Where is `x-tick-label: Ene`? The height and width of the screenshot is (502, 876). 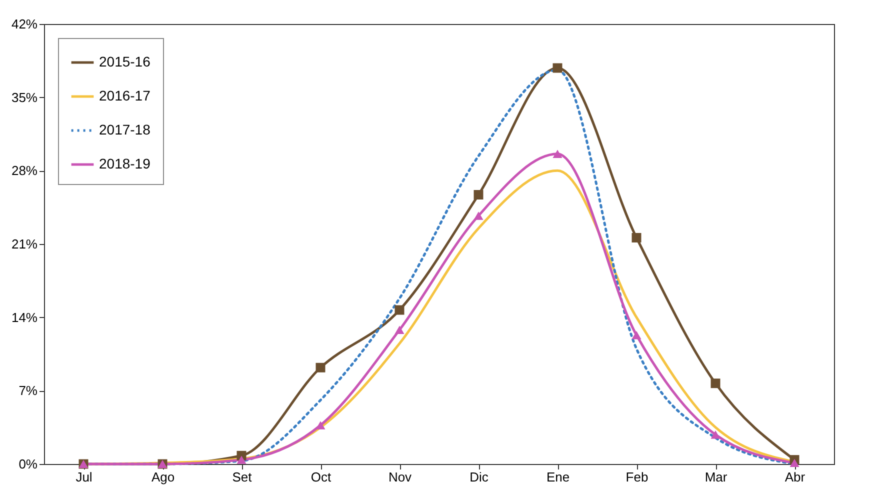 x-tick-label: Ene is located at coordinates (558, 477).